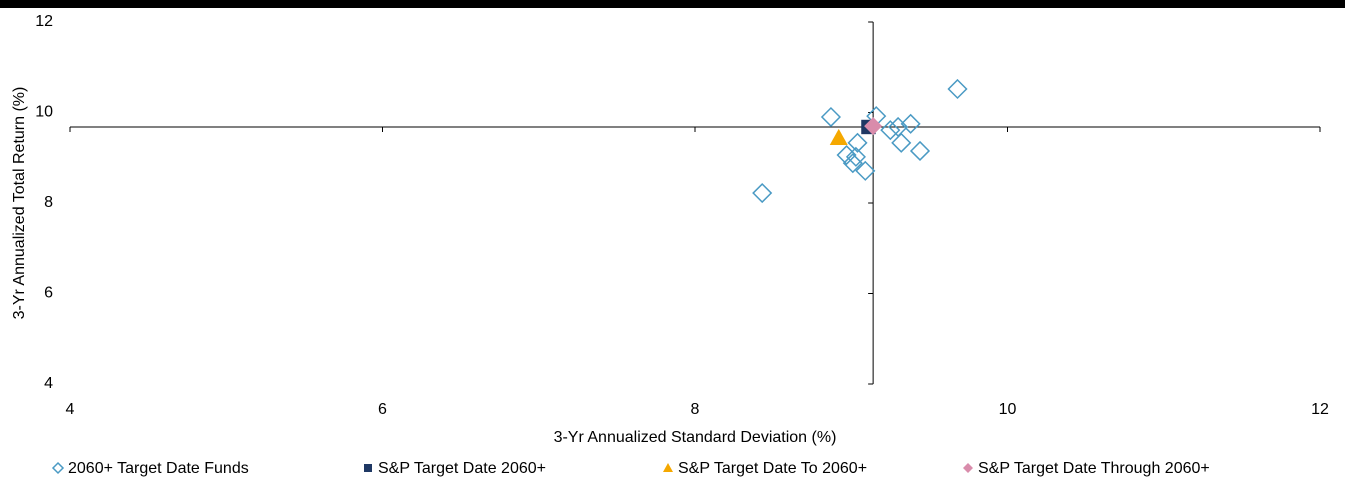 This screenshot has height=489, width=1345. Describe the element at coordinates (695, 409) in the screenshot. I see `x-tick-label: 8` at that location.